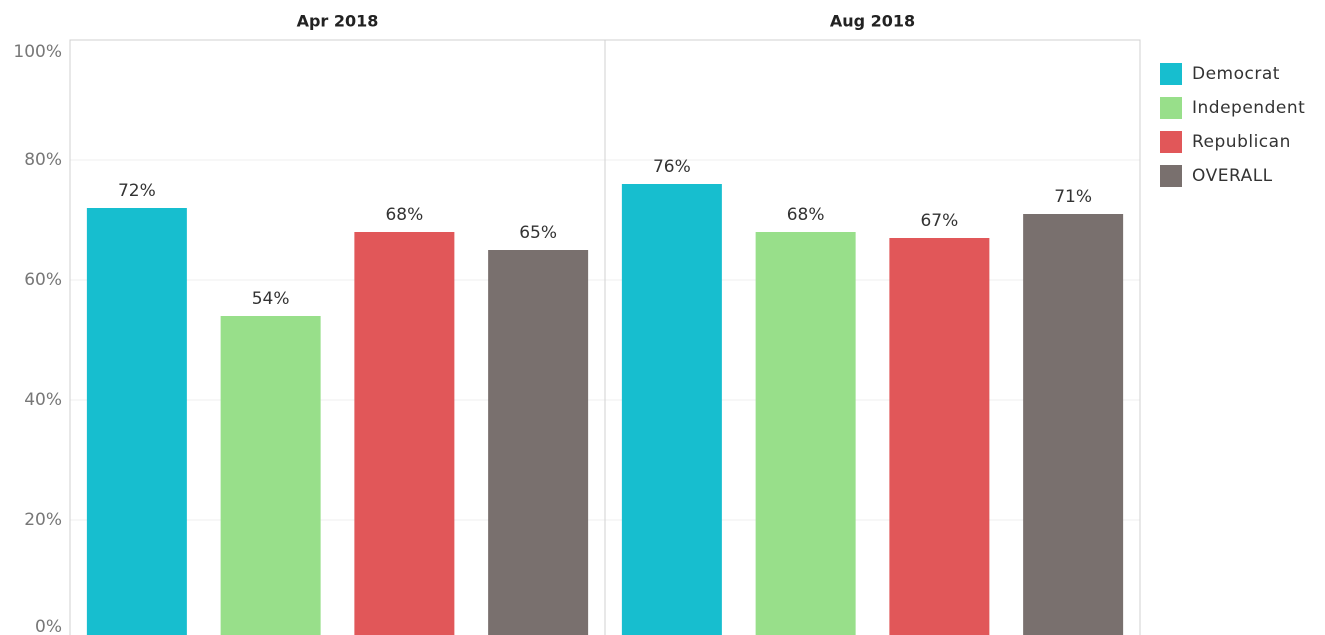 The image size is (1325, 635). What do you see at coordinates (1248, 108) in the screenshot?
I see `legend-label: Independent` at bounding box center [1248, 108].